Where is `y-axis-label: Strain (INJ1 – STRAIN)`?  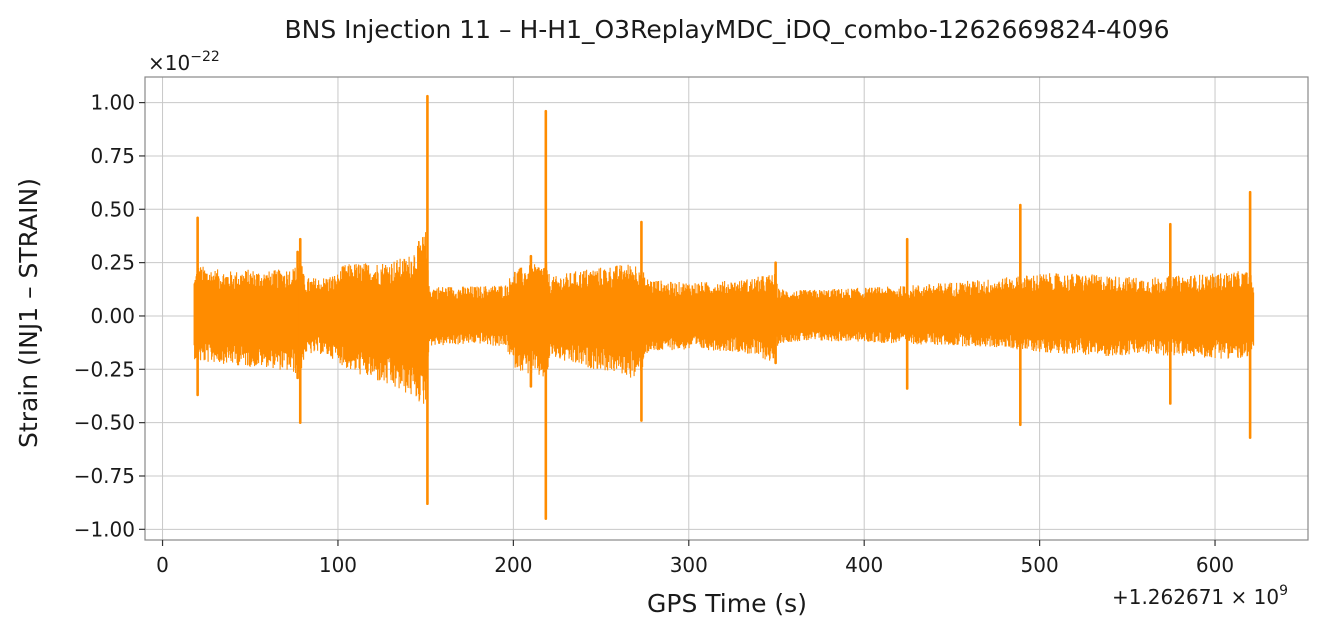 y-axis-label: Strain (INJ1 – STRAIN) is located at coordinates (28, 313).